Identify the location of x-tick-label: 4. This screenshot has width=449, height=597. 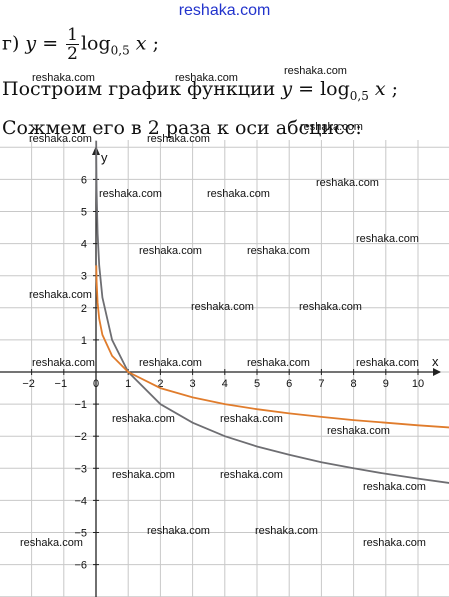
(225, 384).